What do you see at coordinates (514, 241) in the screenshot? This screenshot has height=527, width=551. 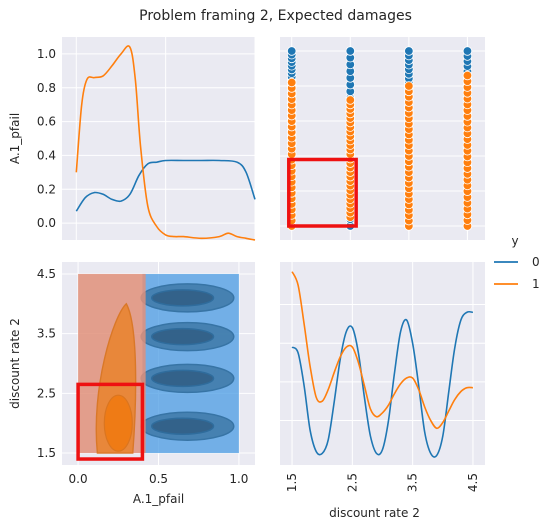 I see `legend-title: y` at bounding box center [514, 241].